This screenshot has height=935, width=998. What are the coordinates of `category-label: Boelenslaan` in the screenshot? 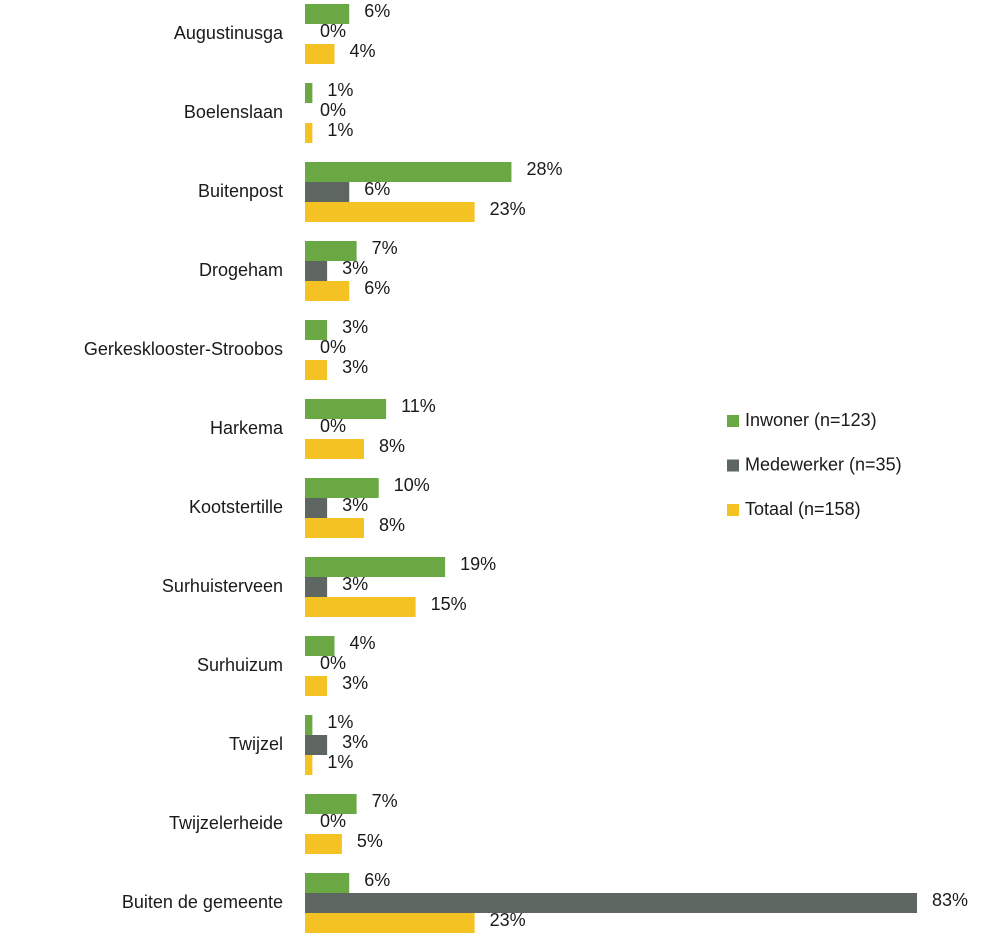 It's located at (233, 112).